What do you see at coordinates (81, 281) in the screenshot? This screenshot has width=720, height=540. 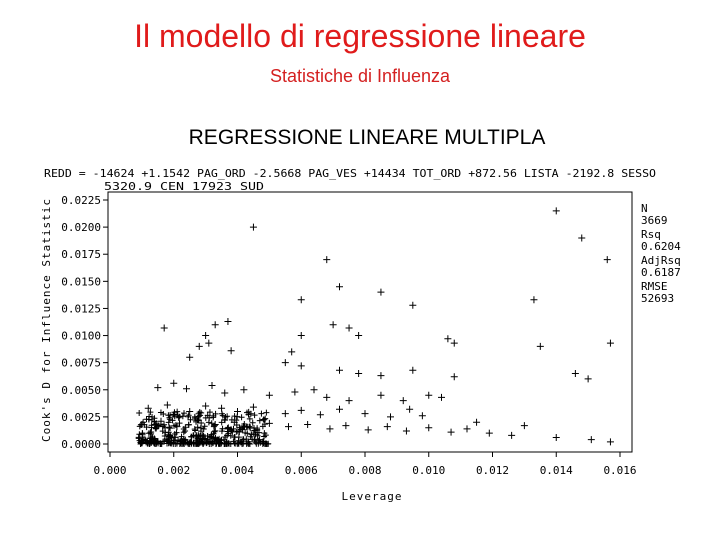 I see `y-tick-label: 0.0150` at bounding box center [81, 281].